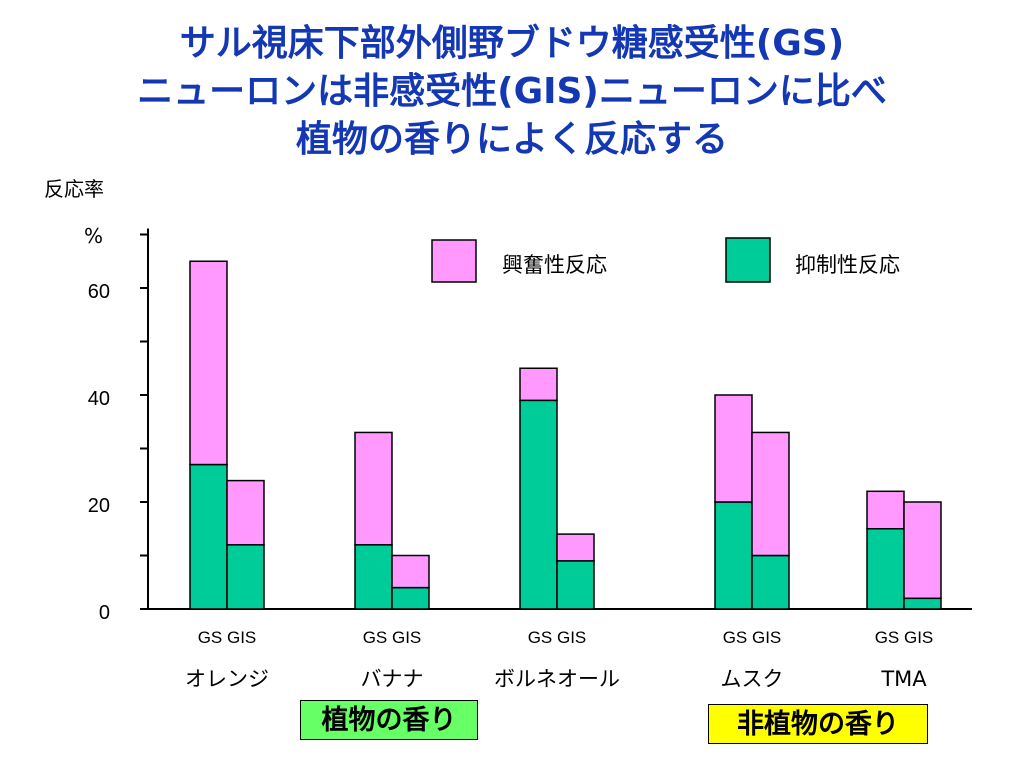 The image size is (1024, 768). I want to click on legend-swatch-excitatory, so click(454, 261).